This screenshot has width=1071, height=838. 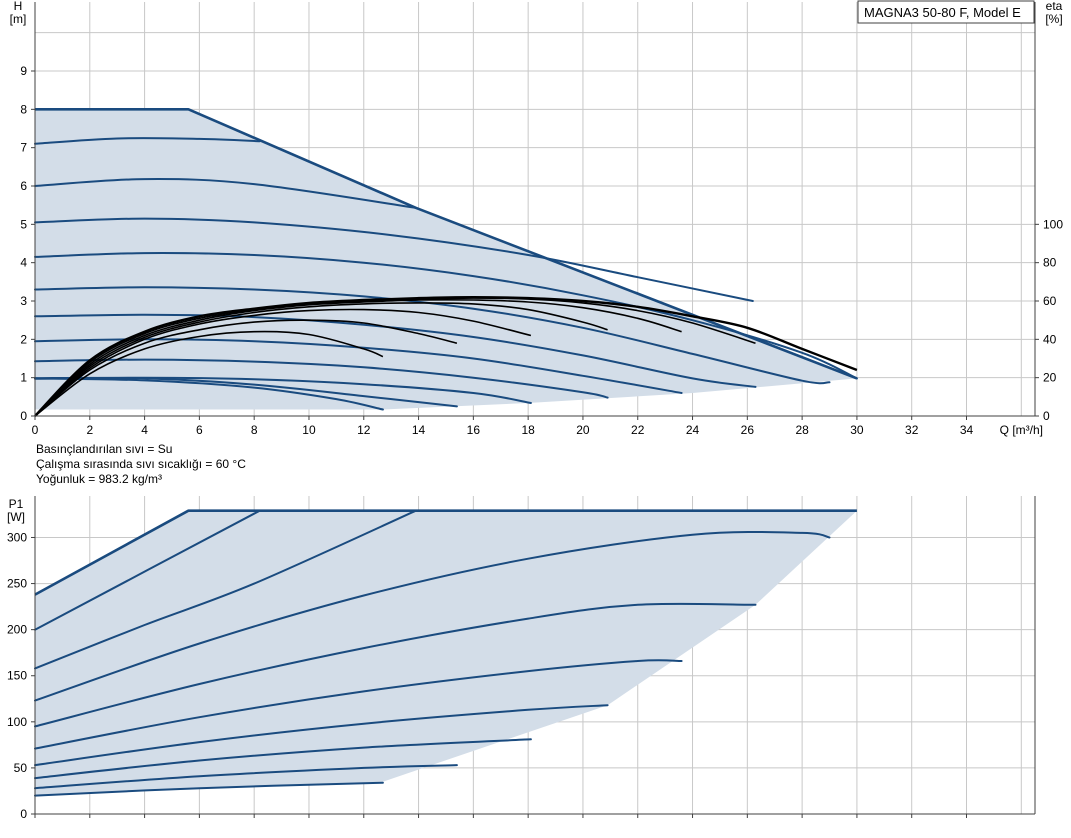 I want to click on y-tick-label: 150, so click(x=17, y=676).